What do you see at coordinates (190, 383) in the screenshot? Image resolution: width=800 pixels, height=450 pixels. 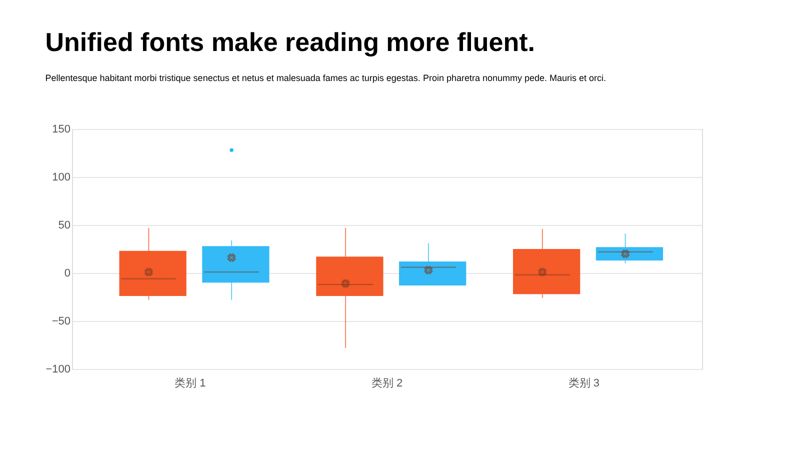 I see `x-tick-label: 类别 1` at bounding box center [190, 383].